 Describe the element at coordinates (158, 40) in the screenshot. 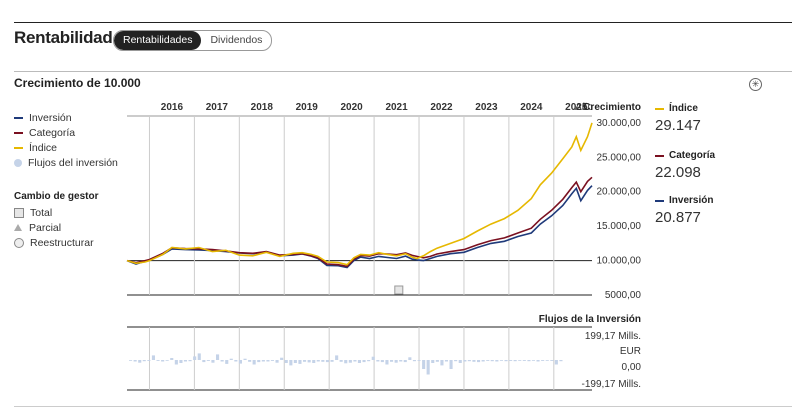

I see `tab-rentabilidades: Rentabilidades` at that location.